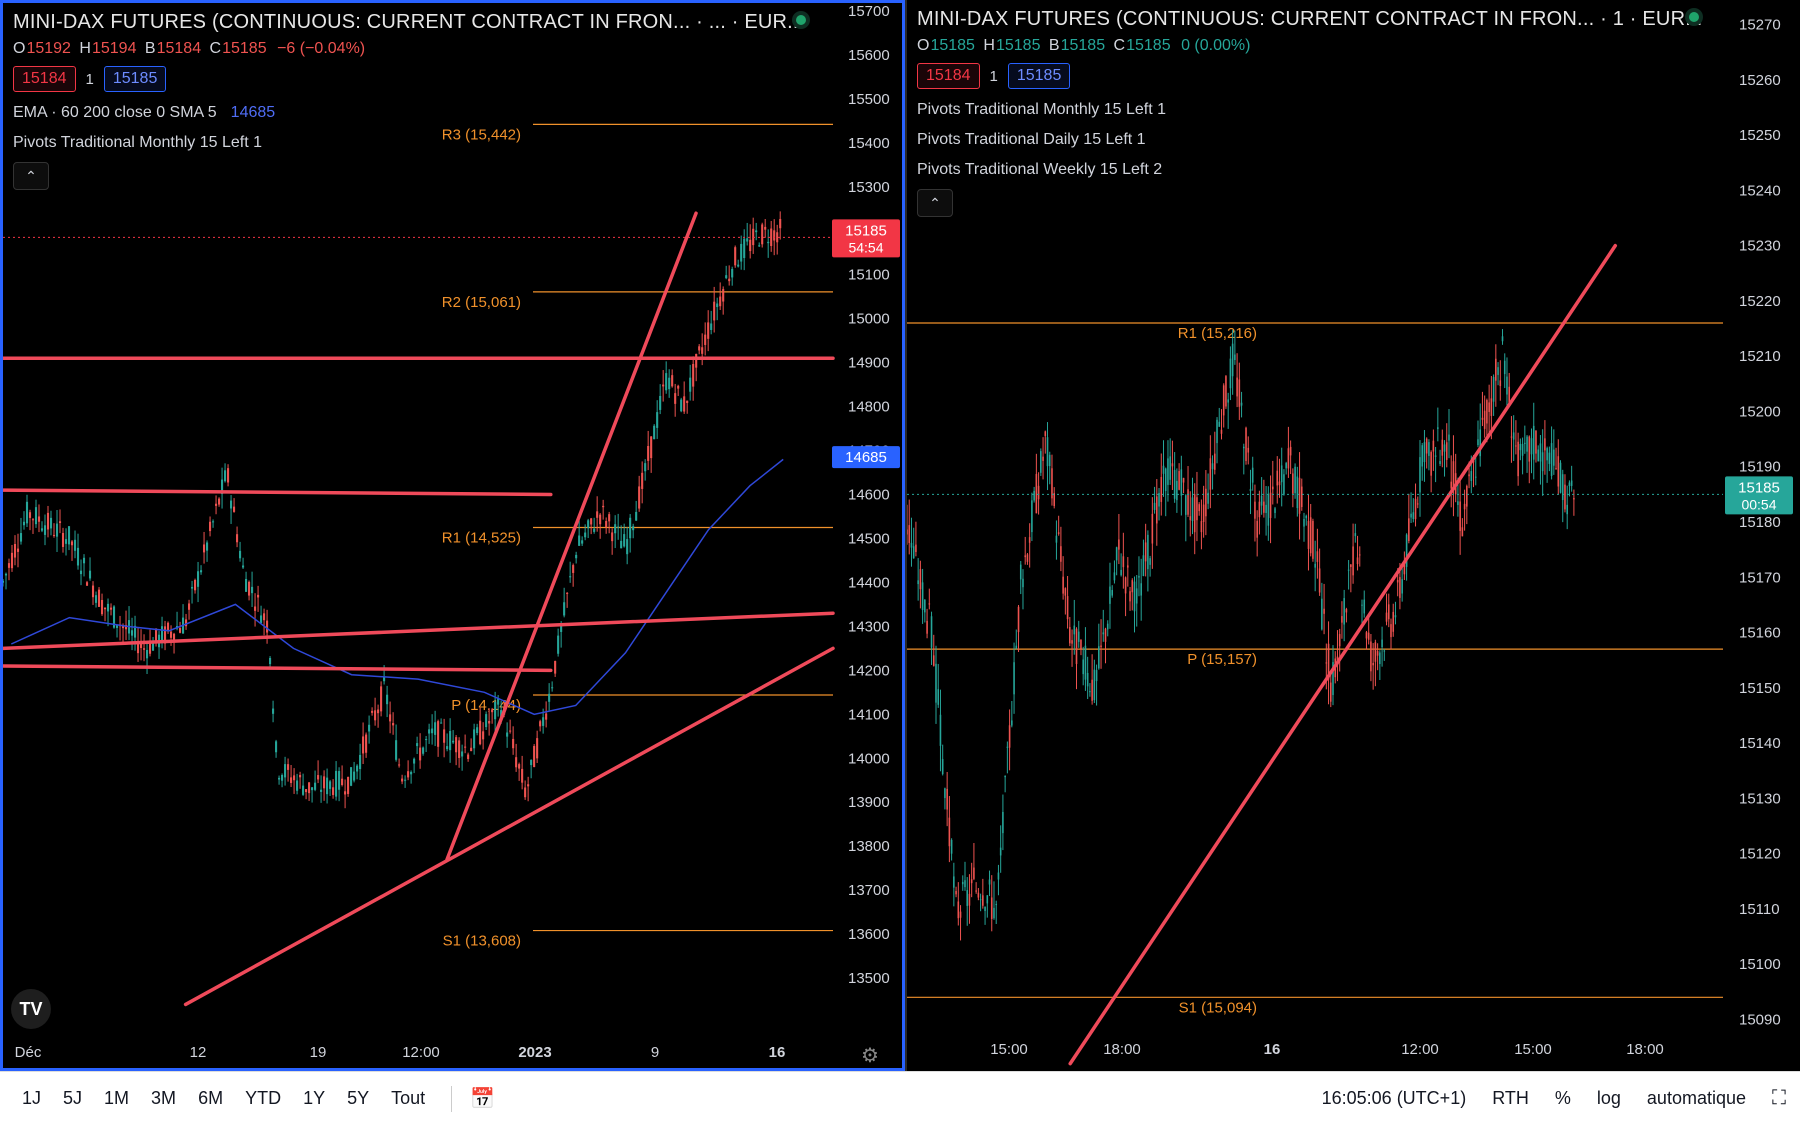 The height and width of the screenshot is (1125, 1800). I want to click on timeframe-5y: 5Y, so click(358, 1098).